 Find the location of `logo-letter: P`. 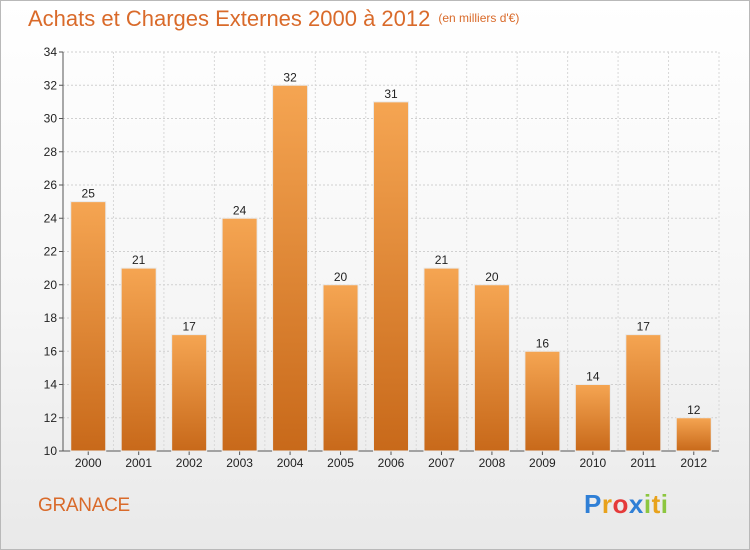

logo-letter: P is located at coordinates (593, 504).